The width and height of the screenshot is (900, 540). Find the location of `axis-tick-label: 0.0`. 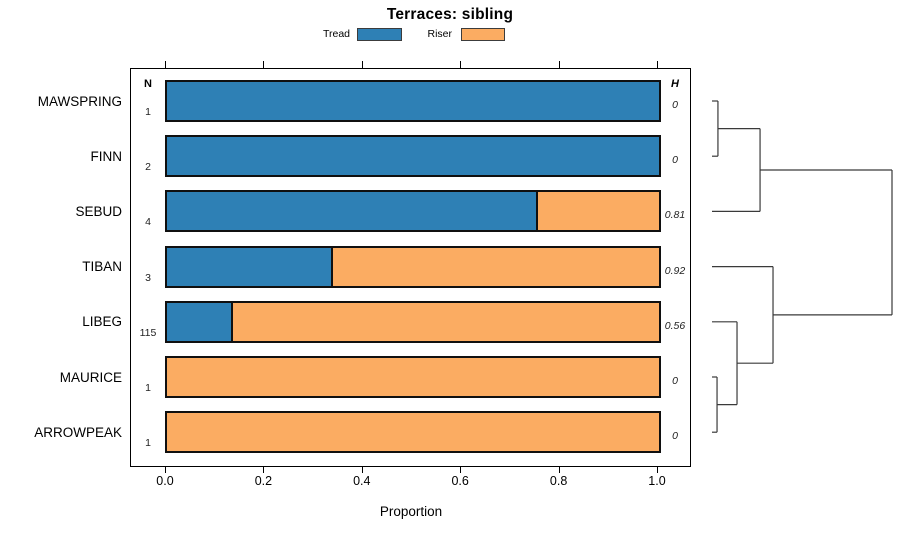

axis-tick-label: 0.0 is located at coordinates (165, 481).